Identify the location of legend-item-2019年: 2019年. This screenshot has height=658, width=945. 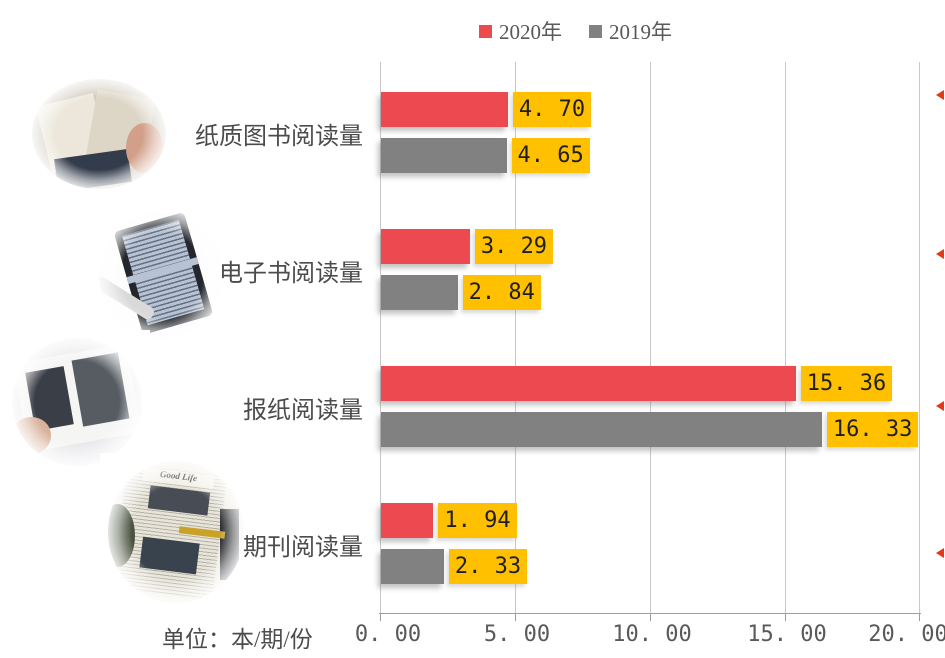
(630, 31).